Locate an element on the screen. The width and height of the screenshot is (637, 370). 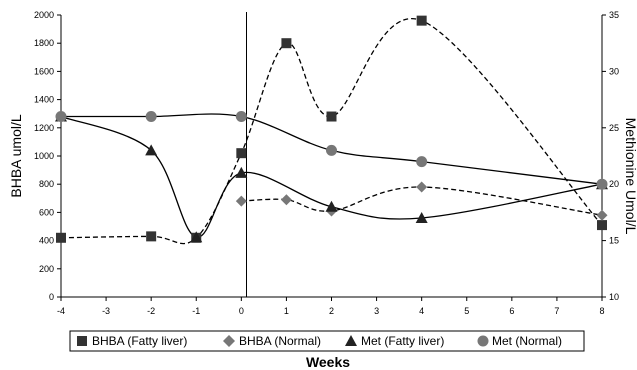
left-axis-tick-label: 1000 is located at coordinates (44, 156).